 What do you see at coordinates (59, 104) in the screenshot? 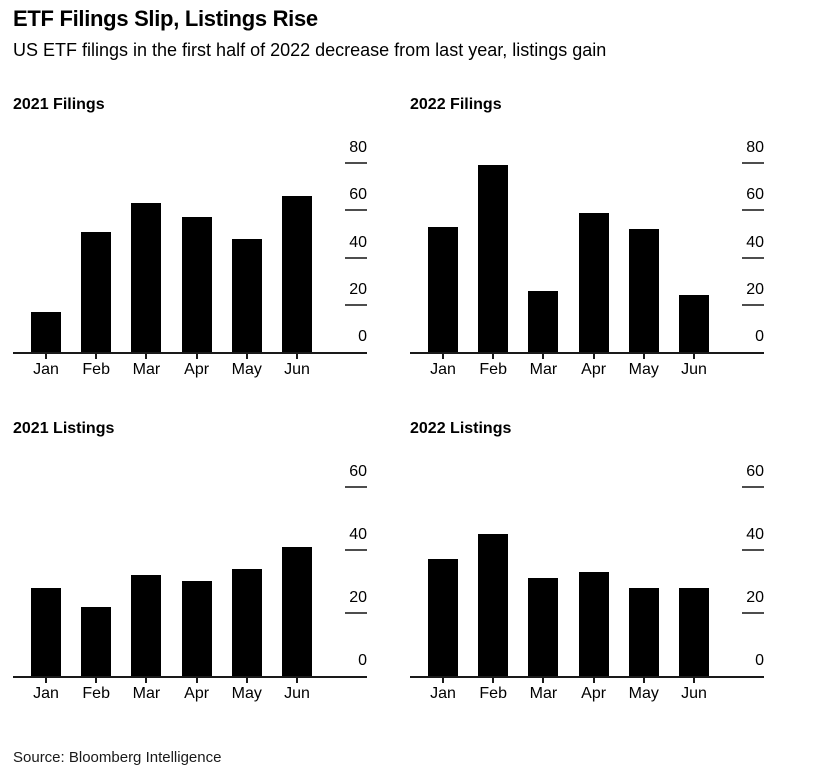
I see `panel-title-2021-filings: 2021 Filings` at bounding box center [59, 104].